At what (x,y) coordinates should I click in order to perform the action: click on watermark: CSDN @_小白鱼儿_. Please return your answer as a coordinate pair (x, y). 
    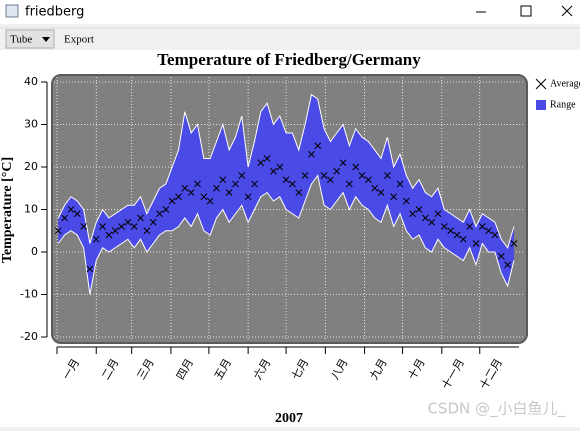
    Looking at the image, I should click on (496, 409).